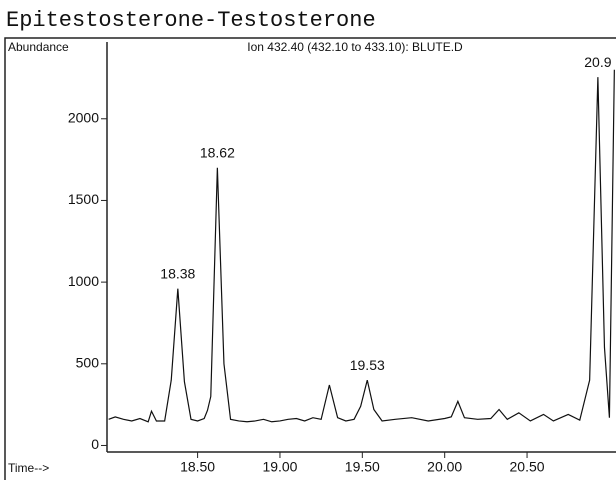  What do you see at coordinates (88, 362) in the screenshot?
I see `y-tick-label: 500` at bounding box center [88, 362].